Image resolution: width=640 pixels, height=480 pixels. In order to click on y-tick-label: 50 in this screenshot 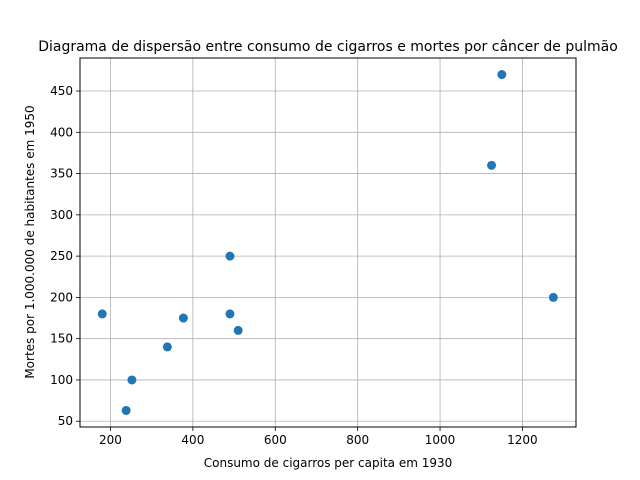, I will do `click(65, 421)`.